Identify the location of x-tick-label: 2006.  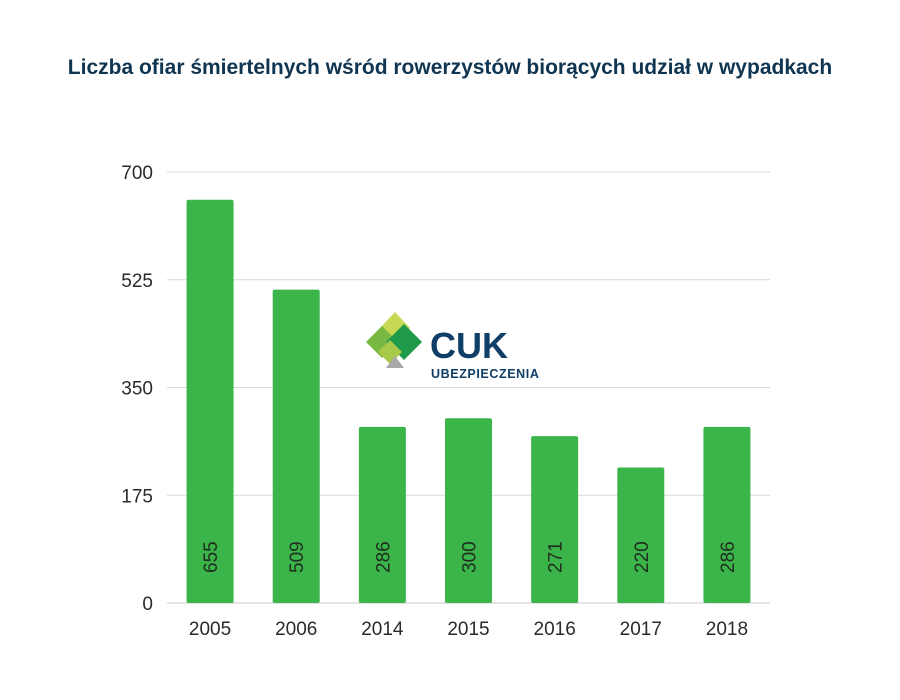
(296, 629).